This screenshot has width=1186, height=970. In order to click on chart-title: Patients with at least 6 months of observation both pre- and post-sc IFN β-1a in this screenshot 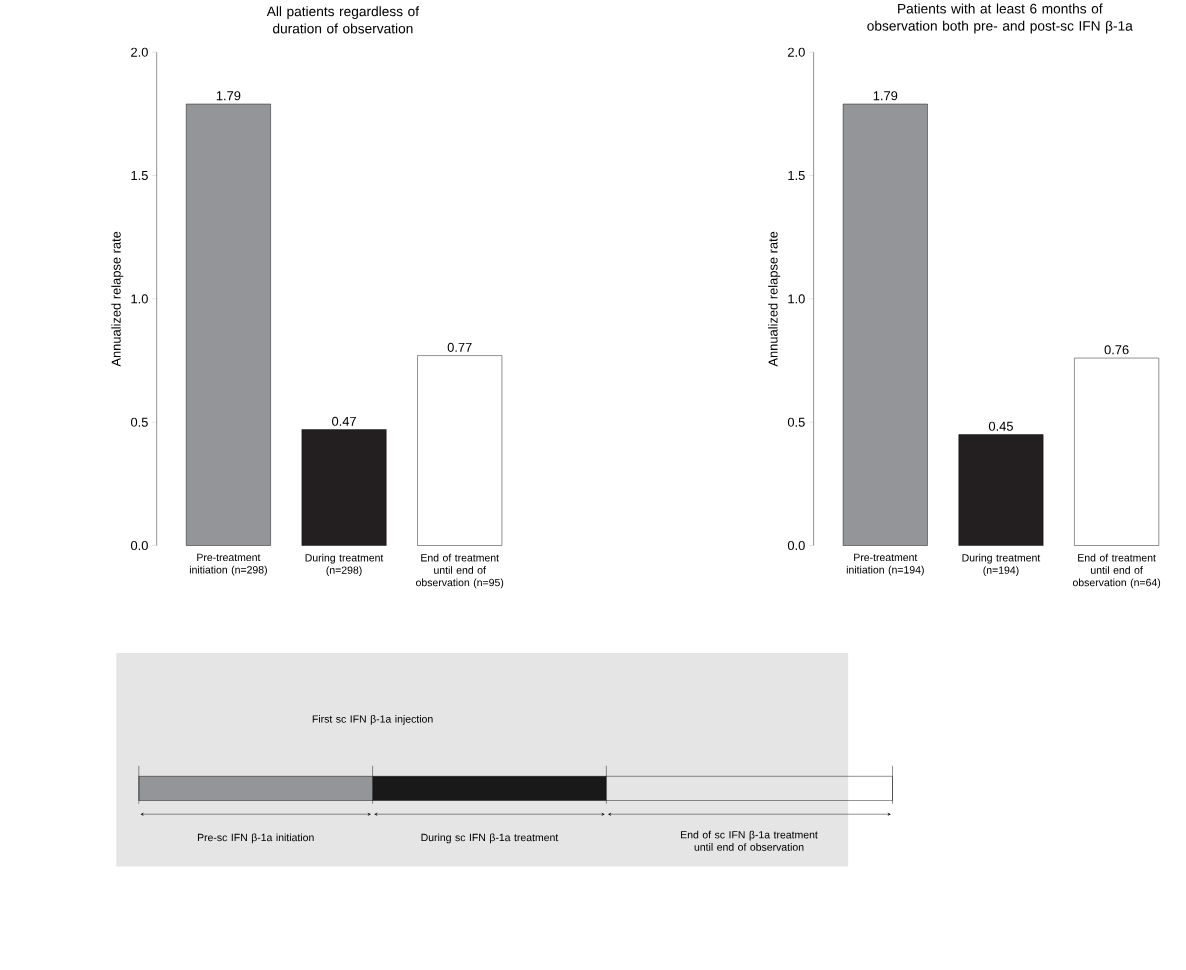, I will do `click(1000, 18)`.